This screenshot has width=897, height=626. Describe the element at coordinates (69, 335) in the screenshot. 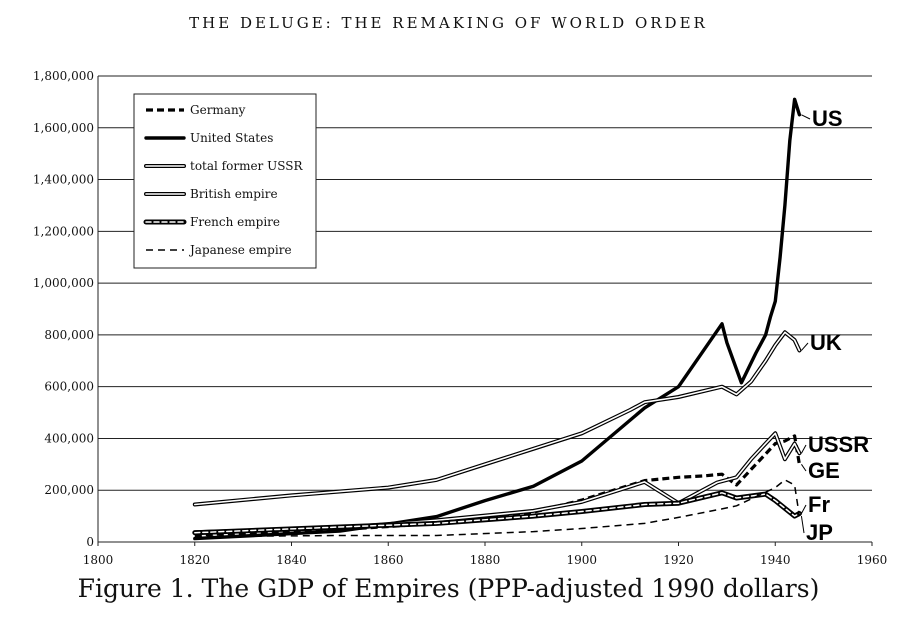

I see `y-tick-label: 800,000` at that location.